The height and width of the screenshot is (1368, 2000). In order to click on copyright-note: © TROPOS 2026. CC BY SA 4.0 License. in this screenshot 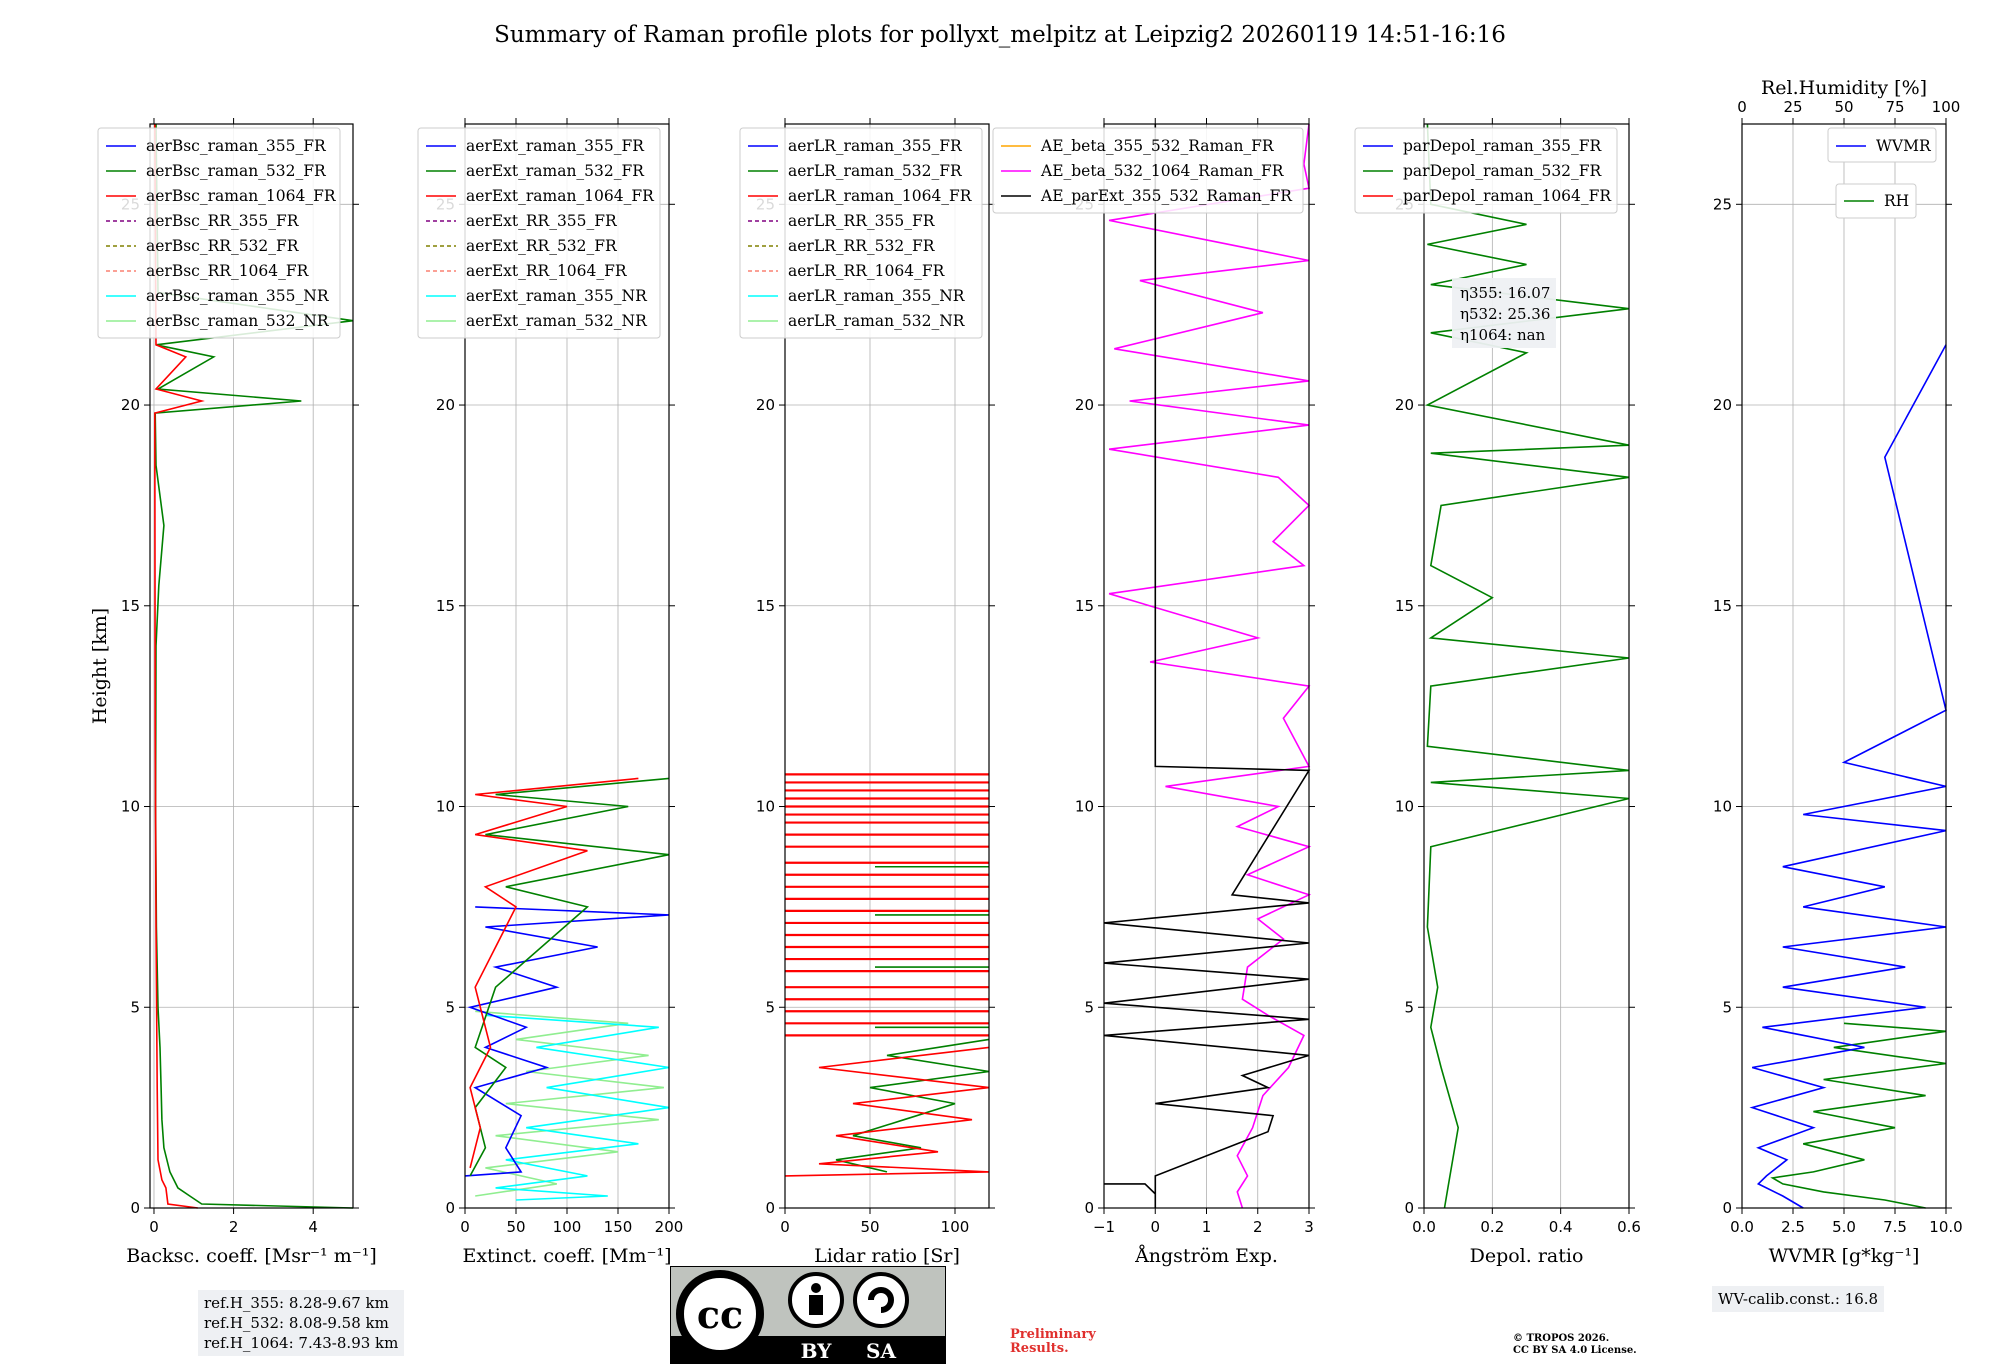, I will do `click(1575, 1345)`.